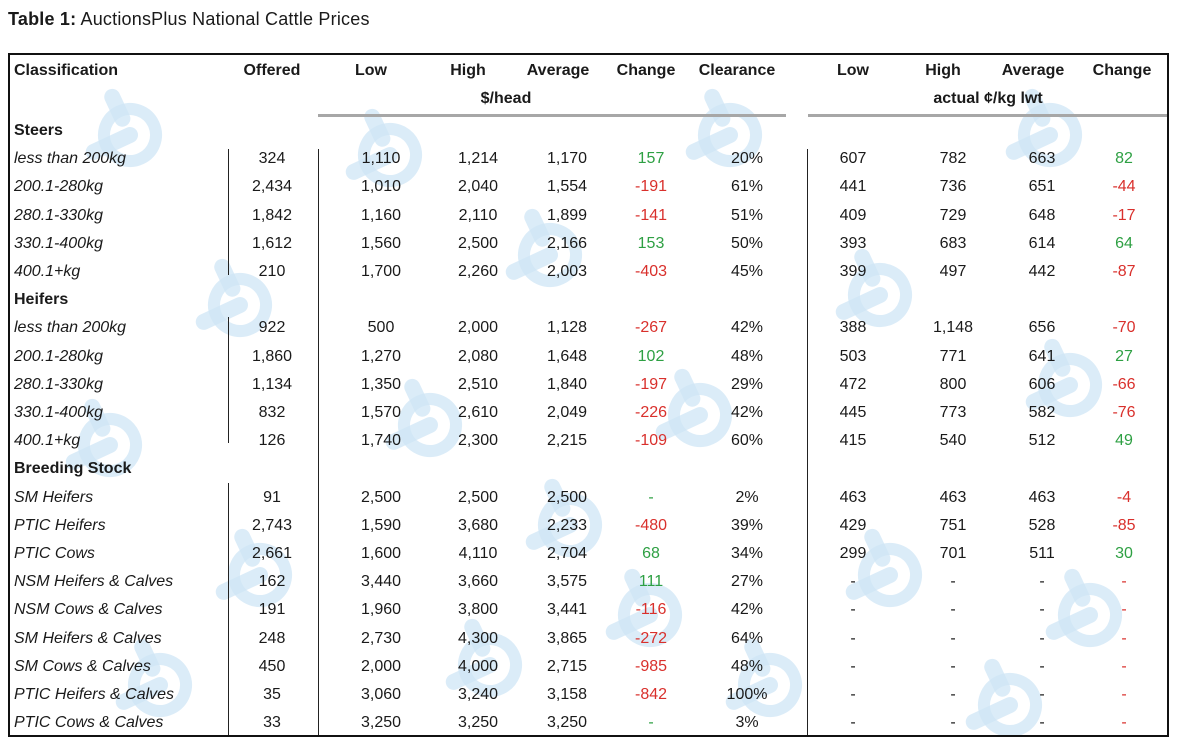  Describe the element at coordinates (747, 356) in the screenshot. I see `clearance-cell: 48%` at that location.